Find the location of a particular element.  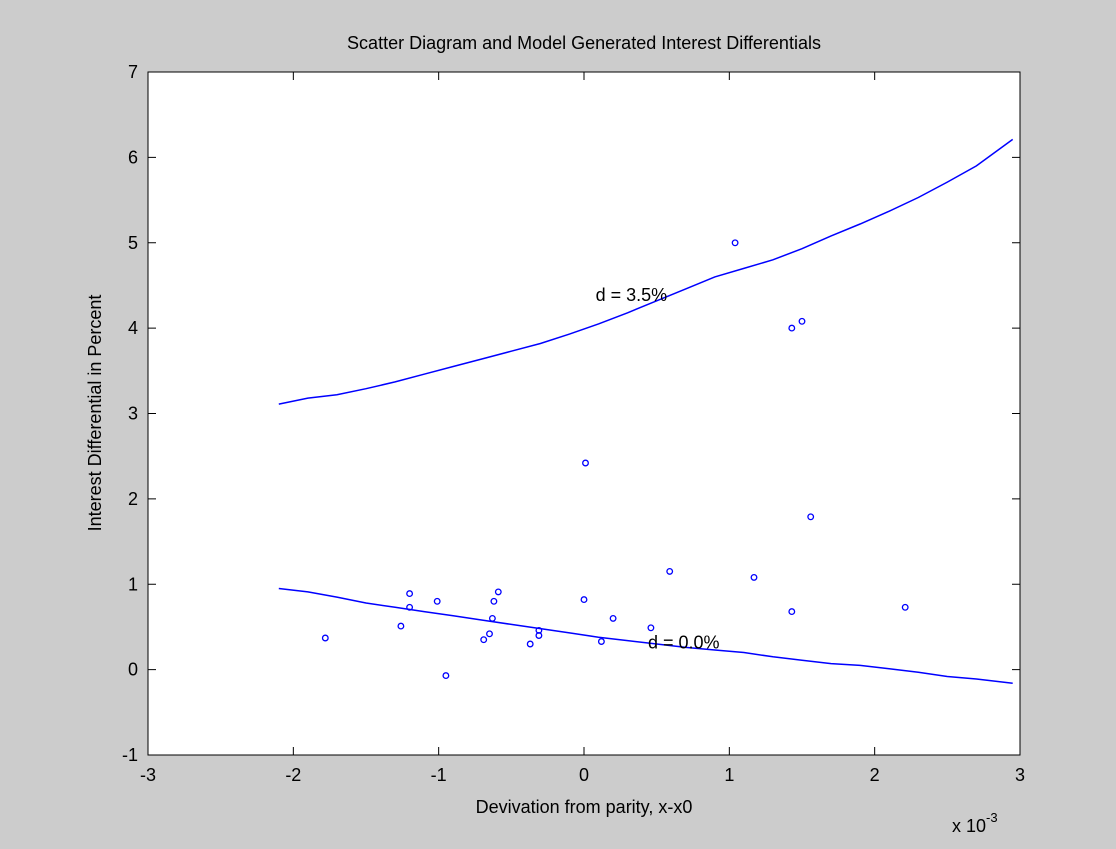

y-axis-label: Interest Differential in Percent is located at coordinates (95, 413).